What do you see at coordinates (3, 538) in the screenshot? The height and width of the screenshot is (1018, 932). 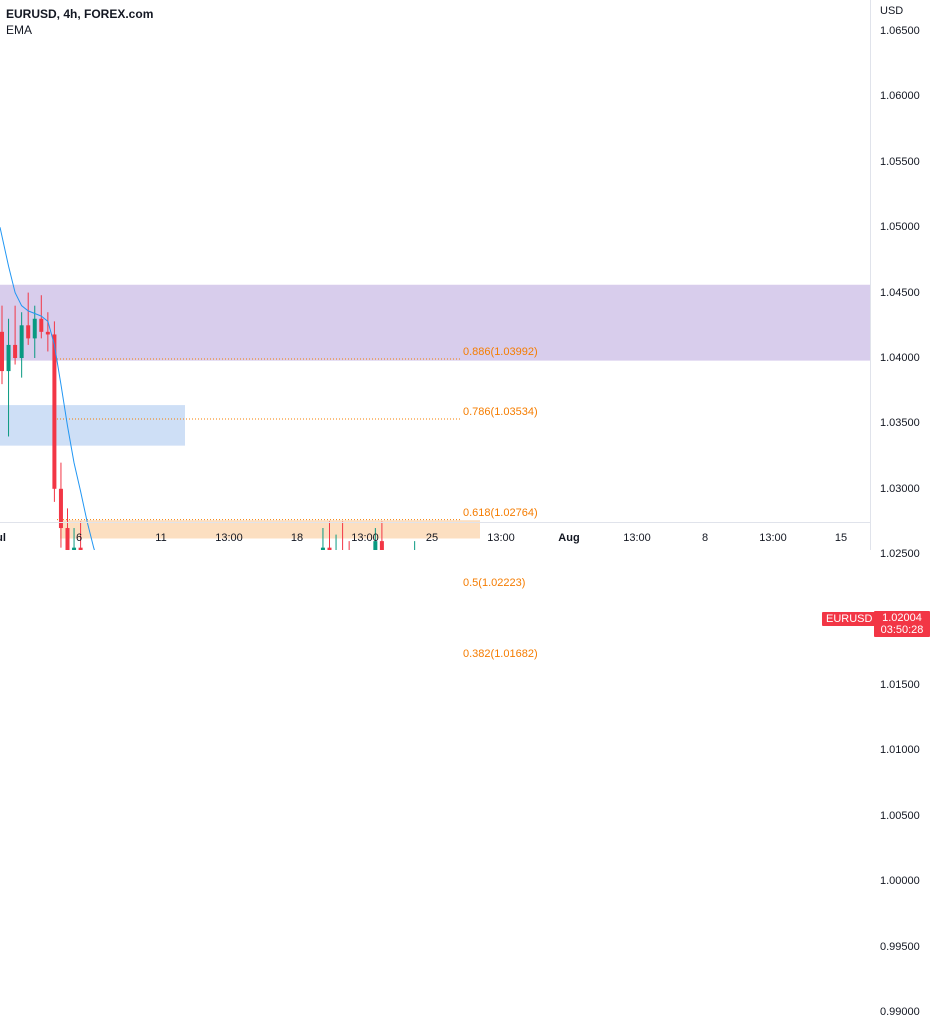 I see `time-tick: ul` at bounding box center [3, 538].